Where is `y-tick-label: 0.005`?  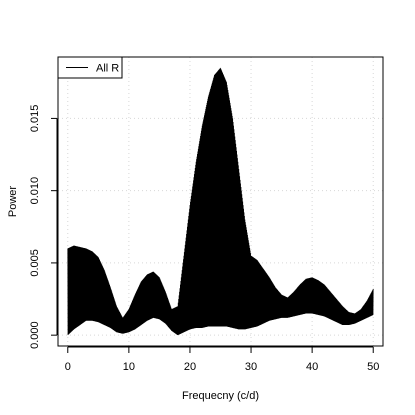 y-tick-label: 0.005 is located at coordinates (35, 263).